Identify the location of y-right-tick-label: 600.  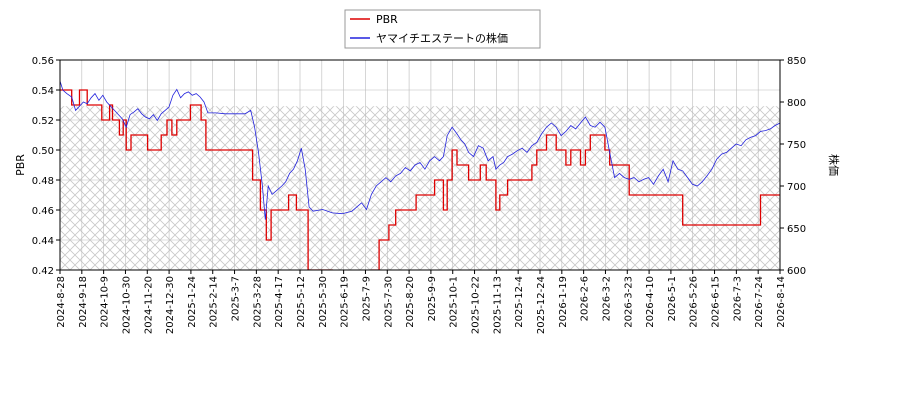
(796, 271).